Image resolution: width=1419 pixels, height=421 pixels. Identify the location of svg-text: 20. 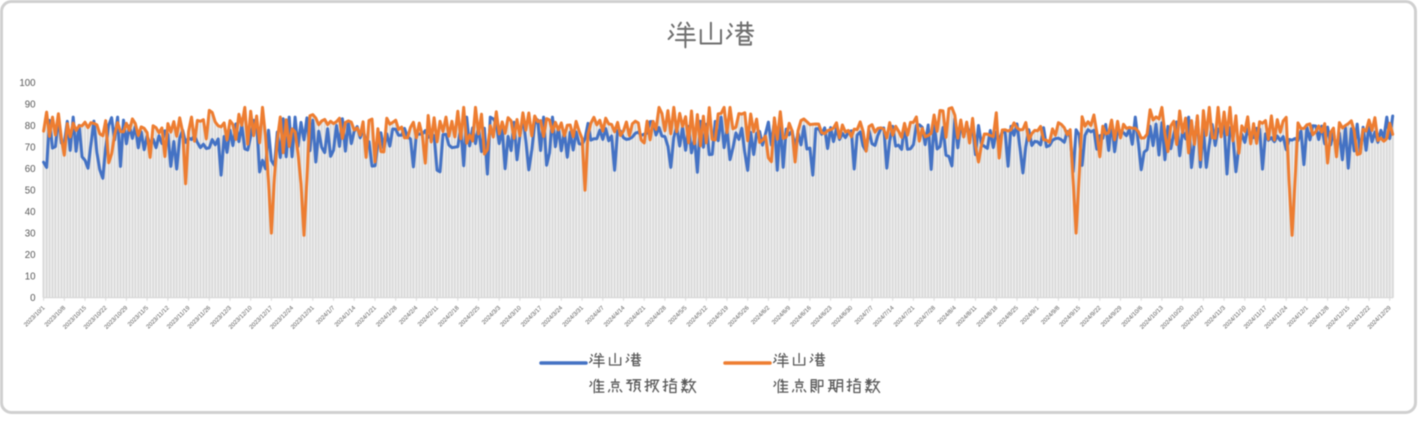
(30, 255).